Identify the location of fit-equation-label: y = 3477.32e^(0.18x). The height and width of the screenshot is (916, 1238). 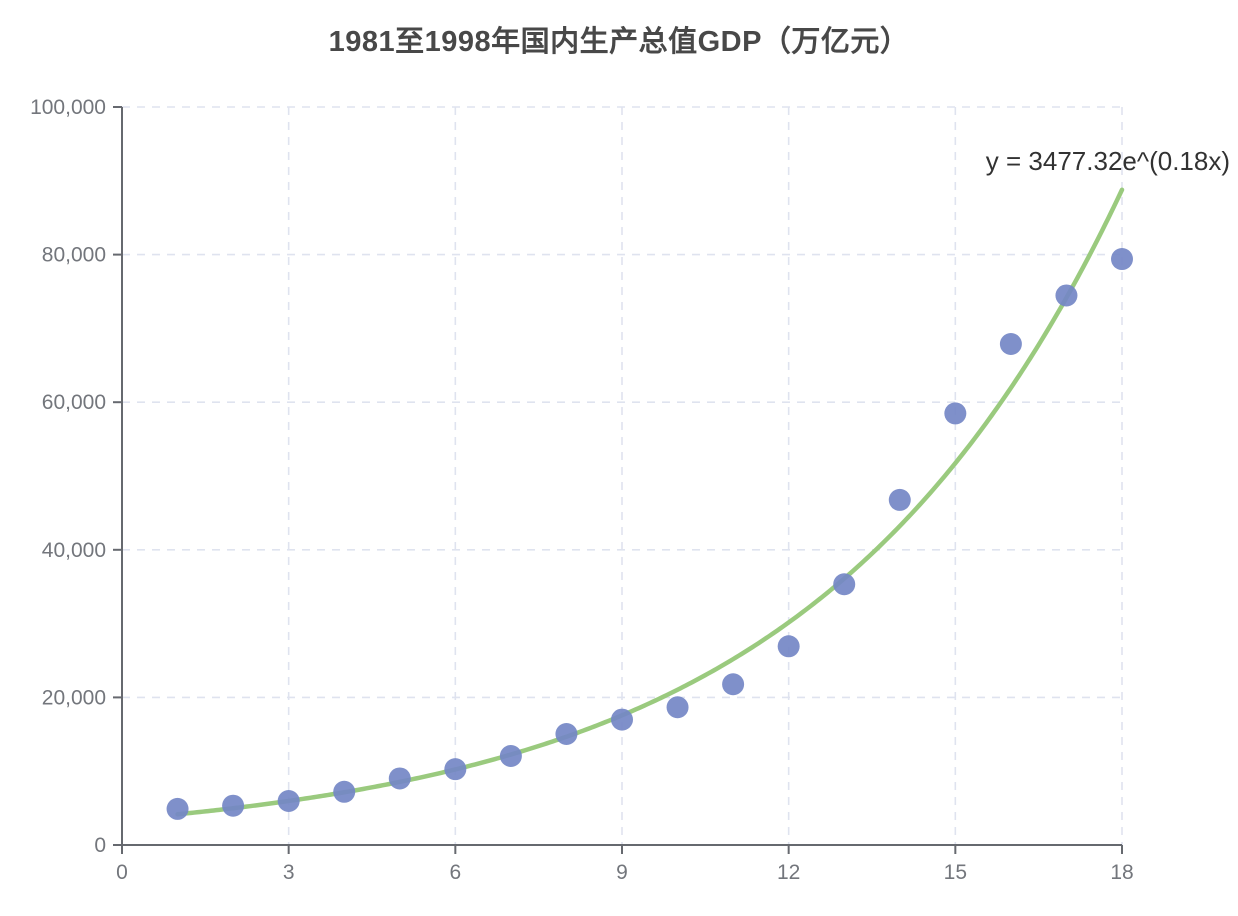
(1107, 161).